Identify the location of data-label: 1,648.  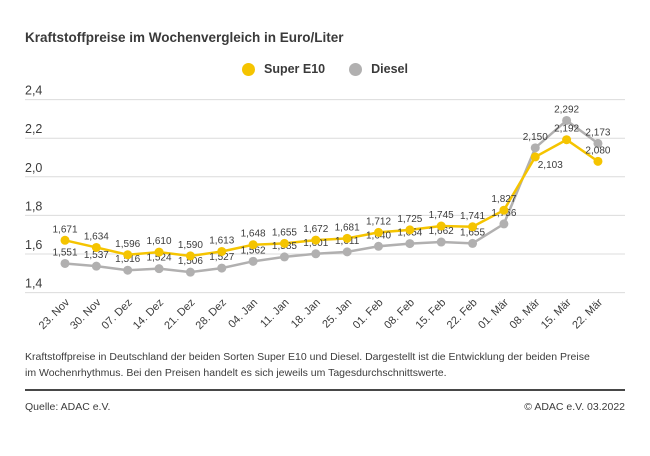
(253, 234).